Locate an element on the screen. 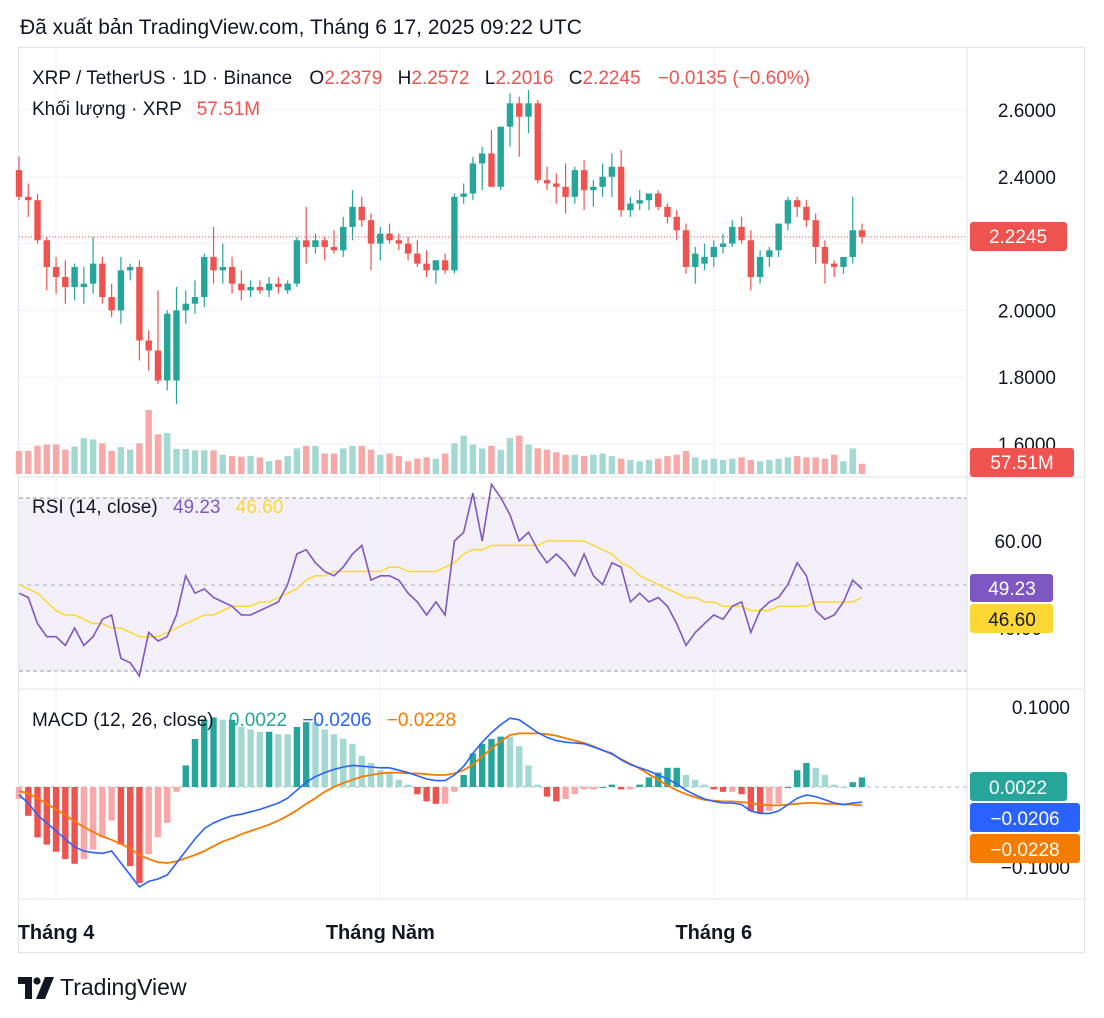  tradingview-logo-icon is located at coordinates (36, 987).